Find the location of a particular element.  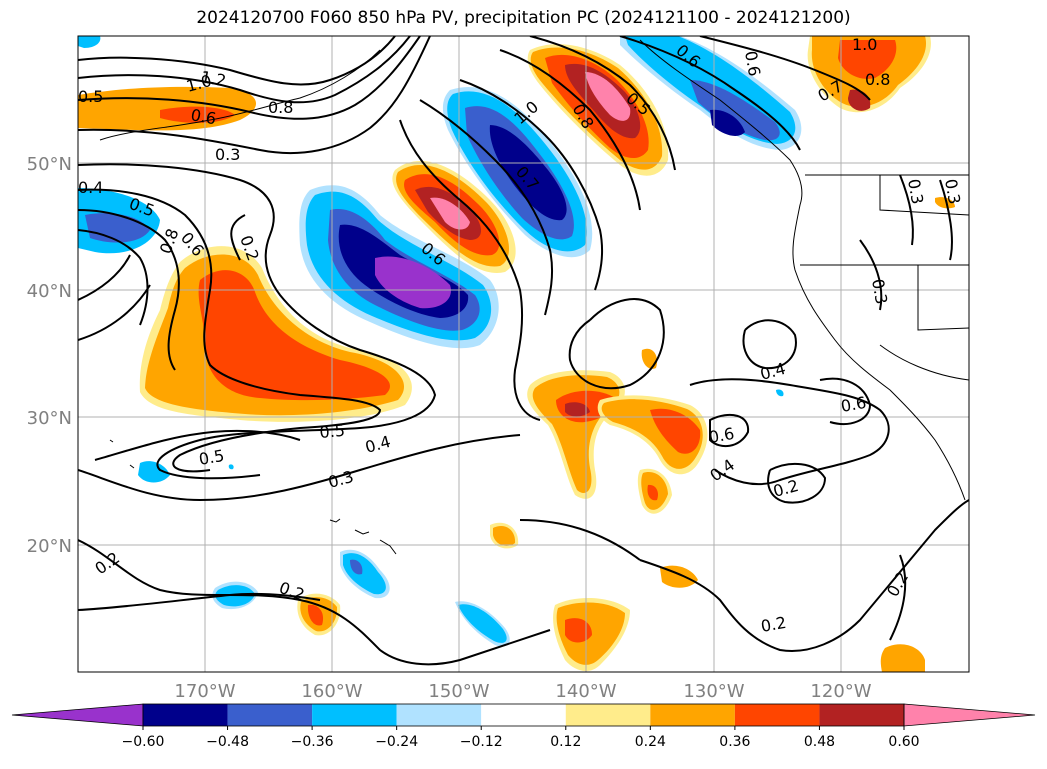

latitude-labels: 50°N 40°N 30°N 20°N is located at coordinates (49, 355).